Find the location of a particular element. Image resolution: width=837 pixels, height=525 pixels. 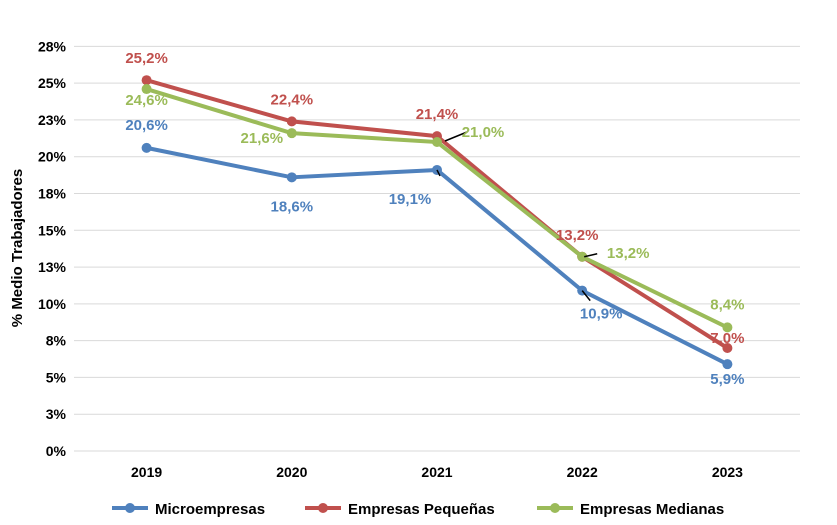

data-label: 21,4% is located at coordinates (437, 114).